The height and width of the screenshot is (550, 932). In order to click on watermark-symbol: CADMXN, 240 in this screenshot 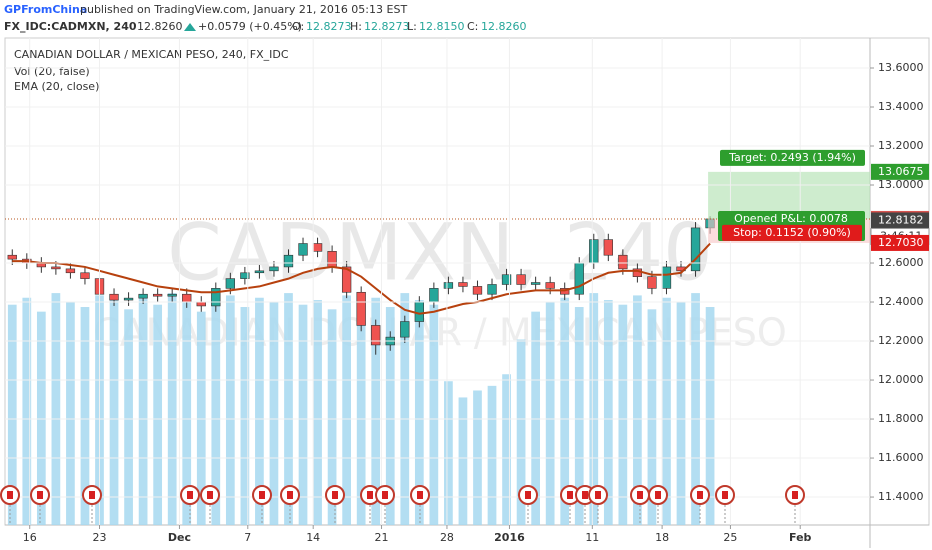, I will do `click(439, 253)`.